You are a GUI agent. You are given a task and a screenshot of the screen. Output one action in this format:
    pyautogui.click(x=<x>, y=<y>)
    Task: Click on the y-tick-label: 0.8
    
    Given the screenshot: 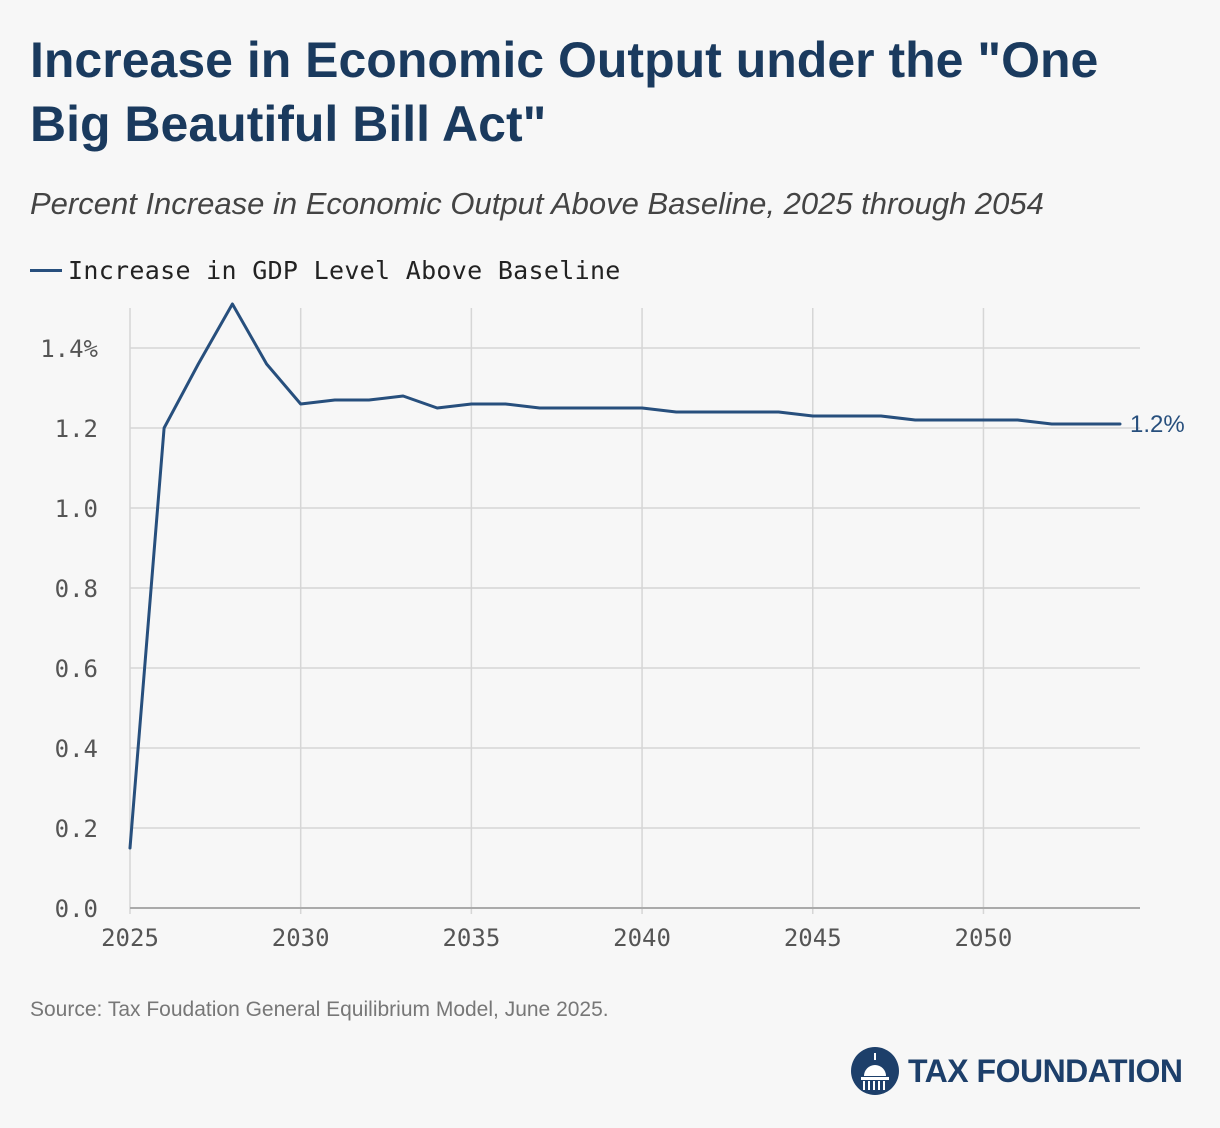 What is the action you would take?
    pyautogui.click(x=76, y=589)
    